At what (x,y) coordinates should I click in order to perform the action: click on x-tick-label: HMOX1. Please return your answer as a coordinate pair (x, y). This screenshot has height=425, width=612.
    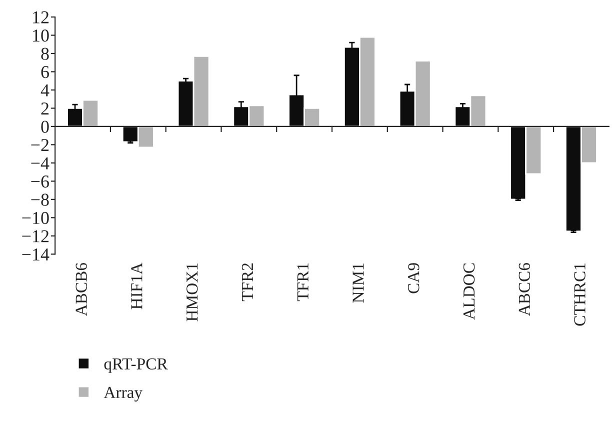
    Looking at the image, I should click on (192, 292).